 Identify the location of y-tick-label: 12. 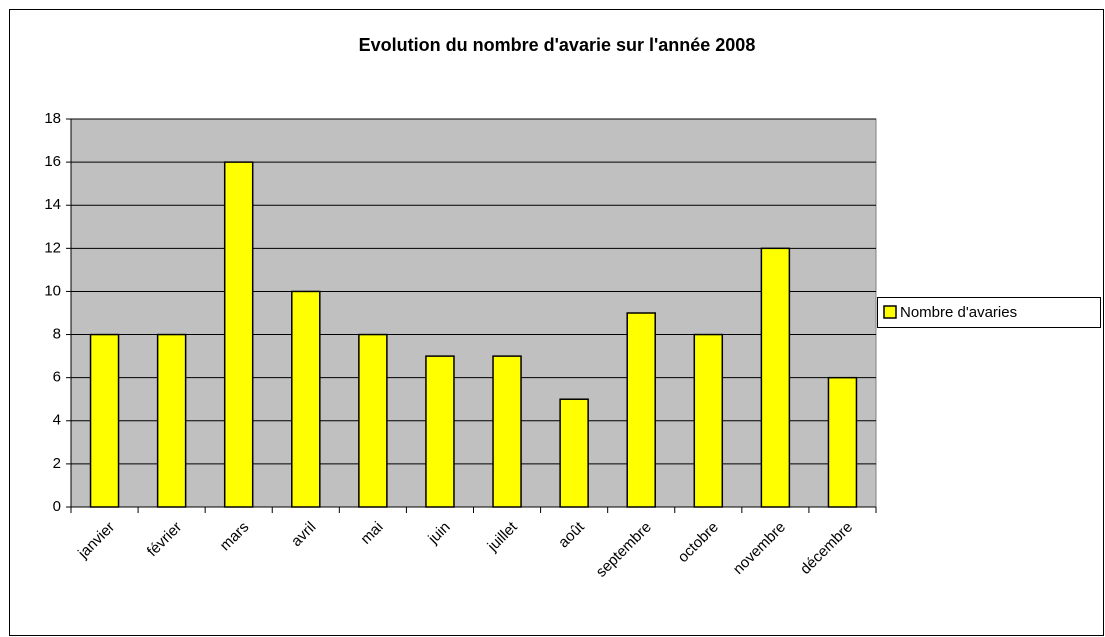
(52, 247).